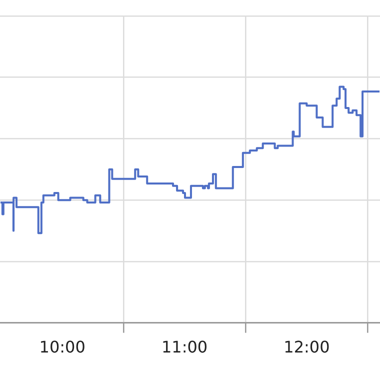 Image resolution: width=380 pixels, height=372 pixels. What do you see at coordinates (184, 347) in the screenshot?
I see `x-tick-label: 11:00` at bounding box center [184, 347].